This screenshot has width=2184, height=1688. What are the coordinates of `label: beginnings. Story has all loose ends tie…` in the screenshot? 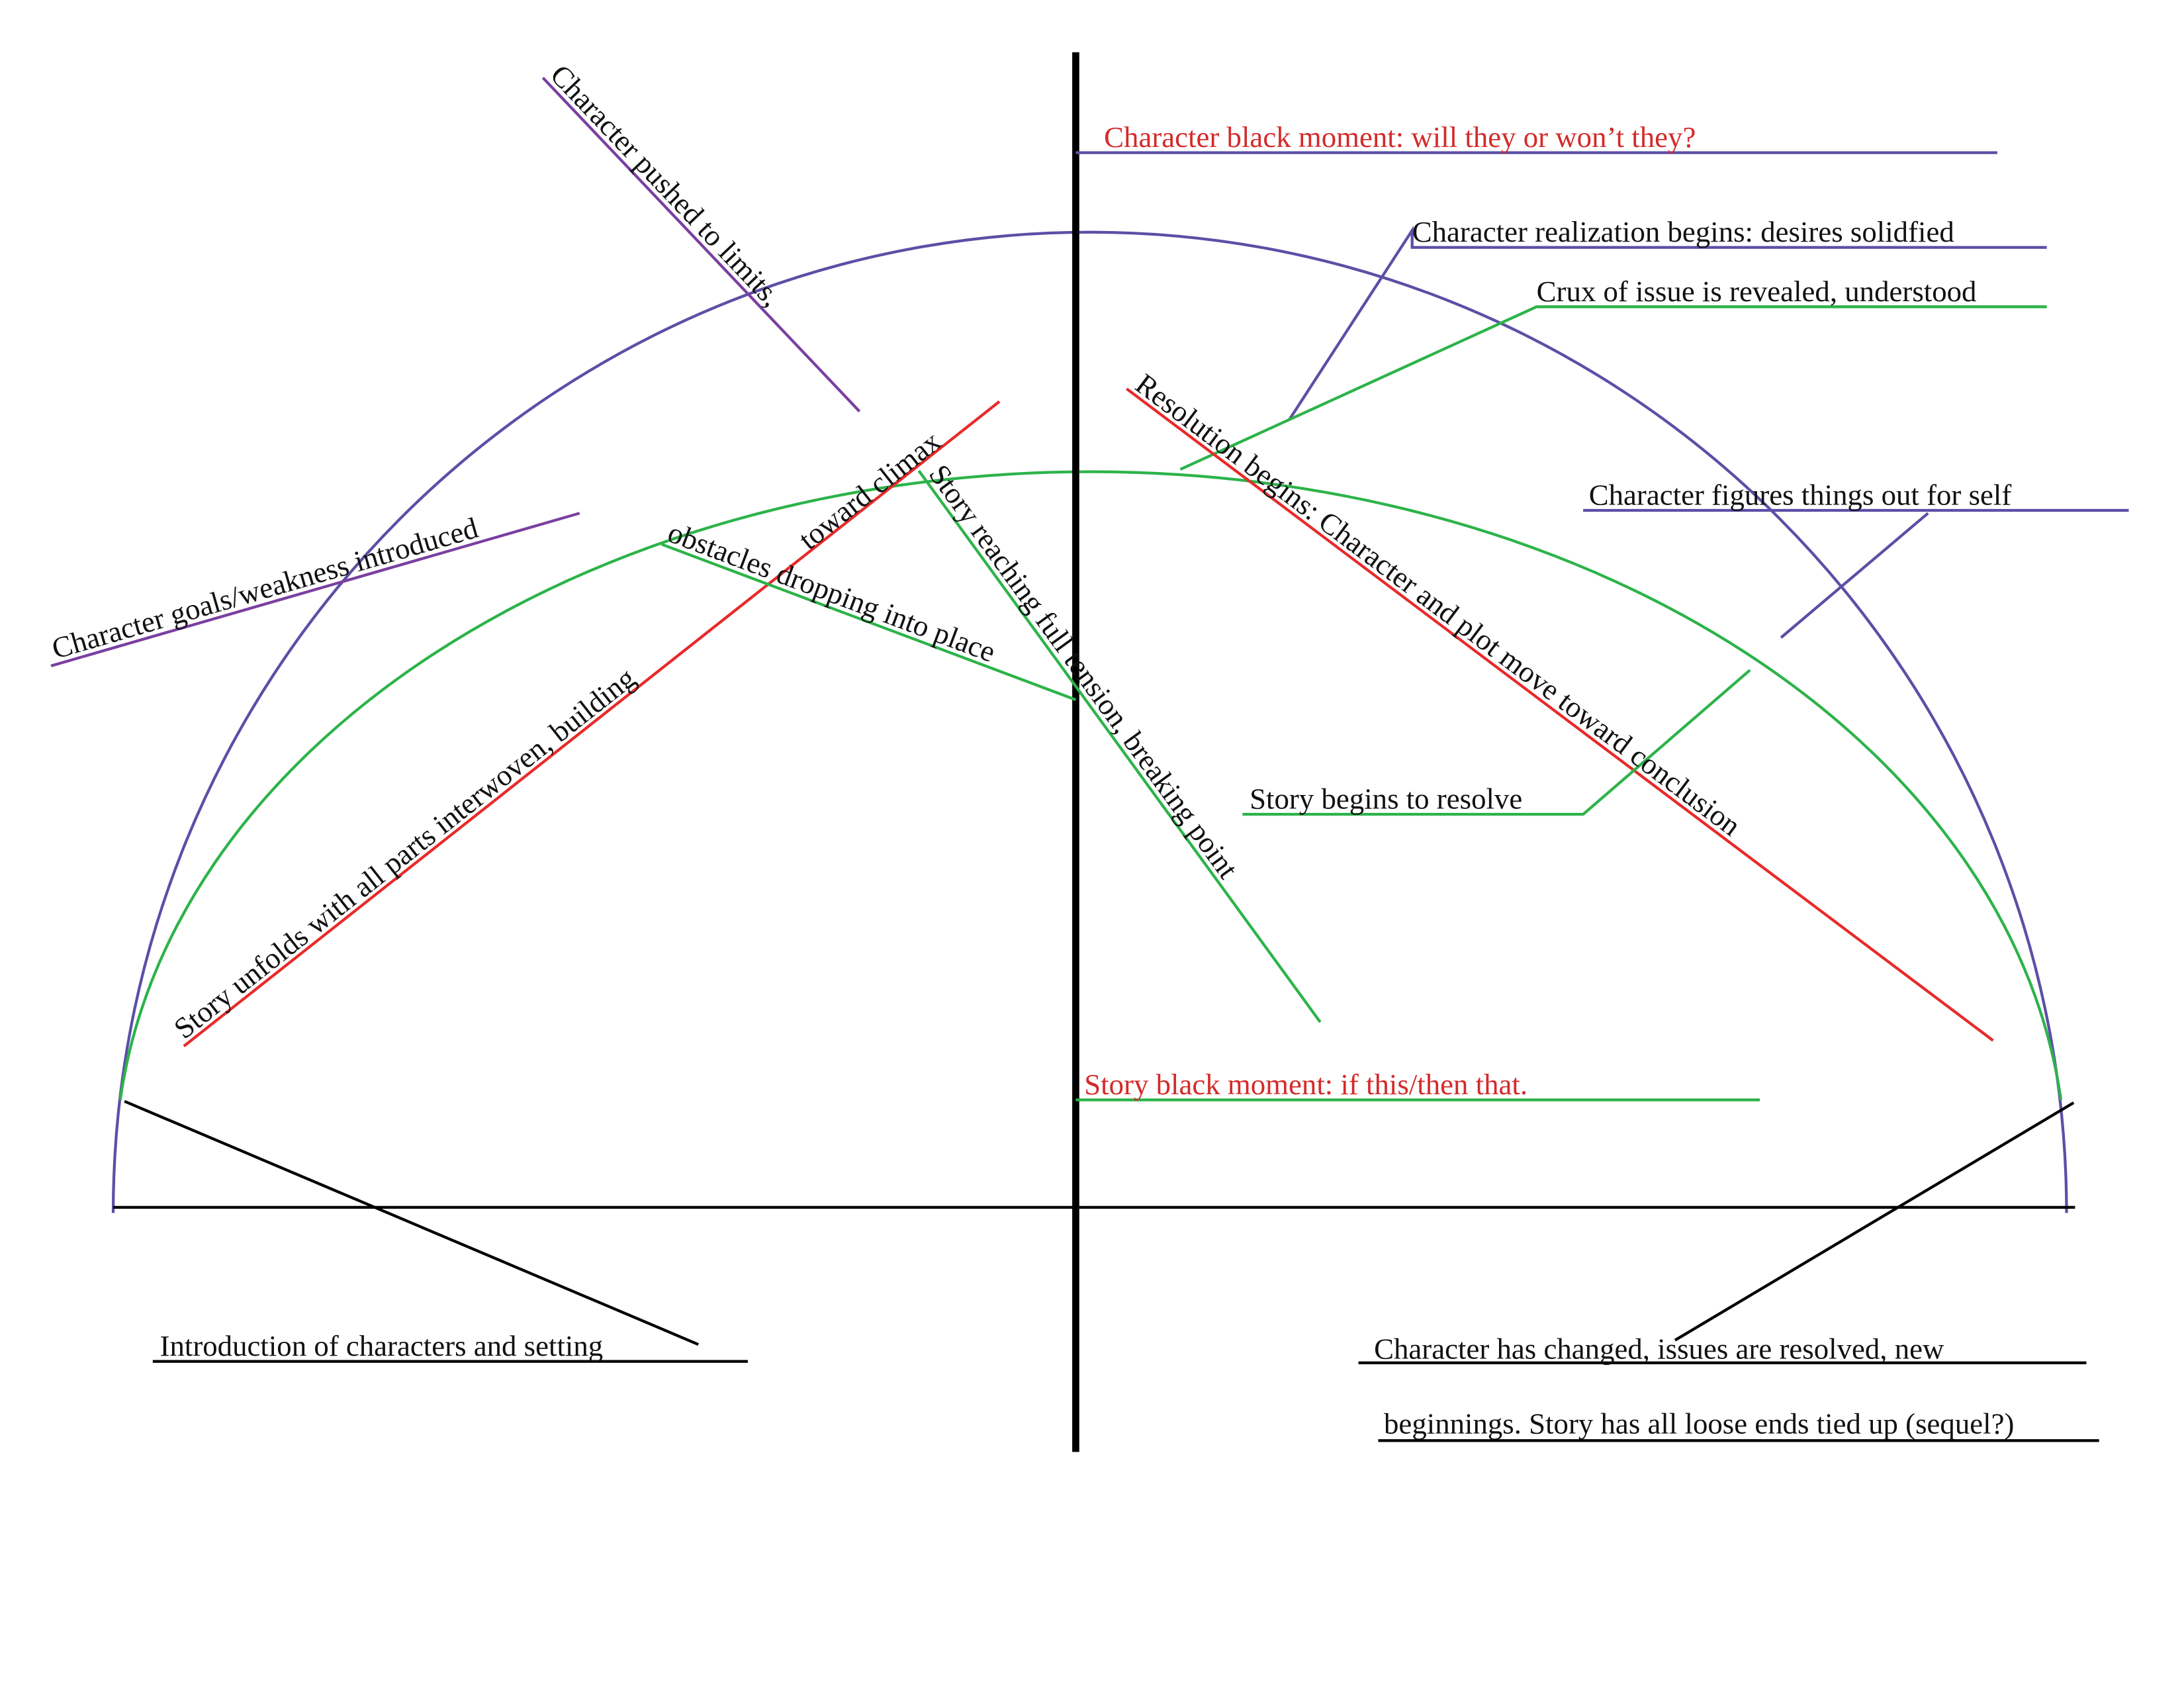 It's located at (1699, 1423).